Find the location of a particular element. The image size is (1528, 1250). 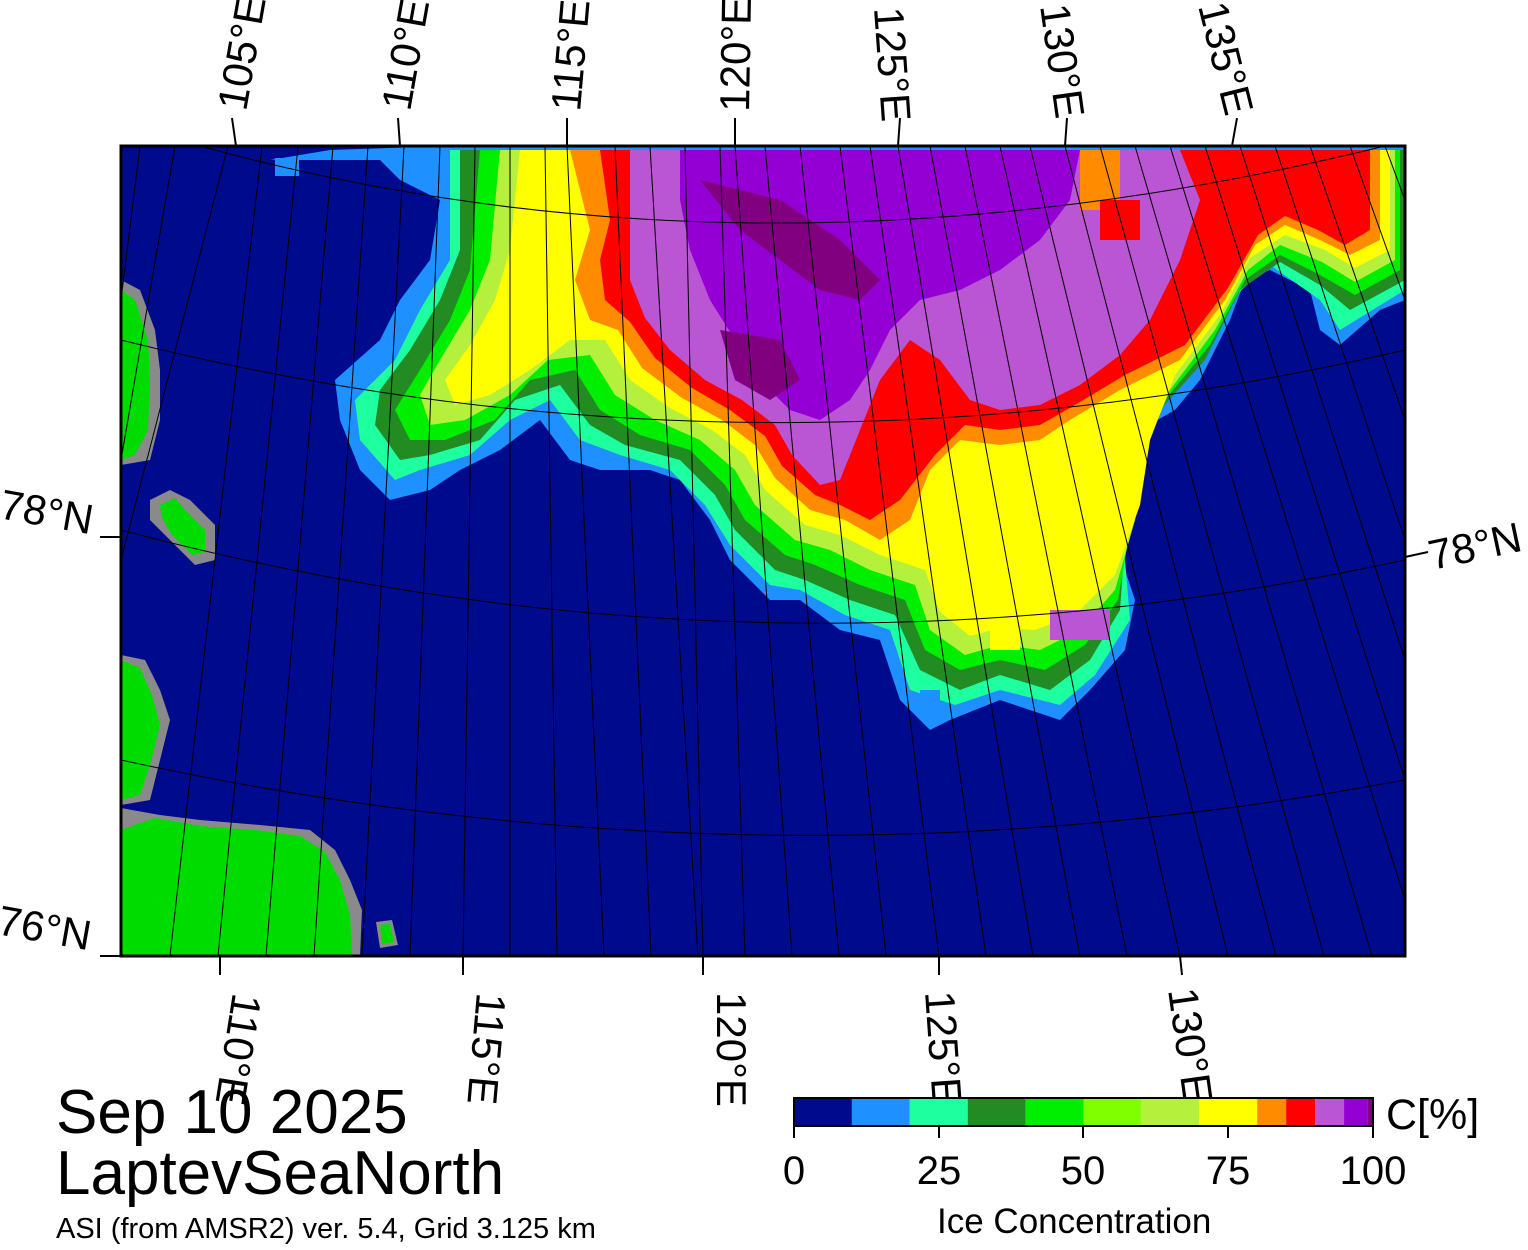

colorbar-tick-label: 50 is located at coordinates (1083, 1171).